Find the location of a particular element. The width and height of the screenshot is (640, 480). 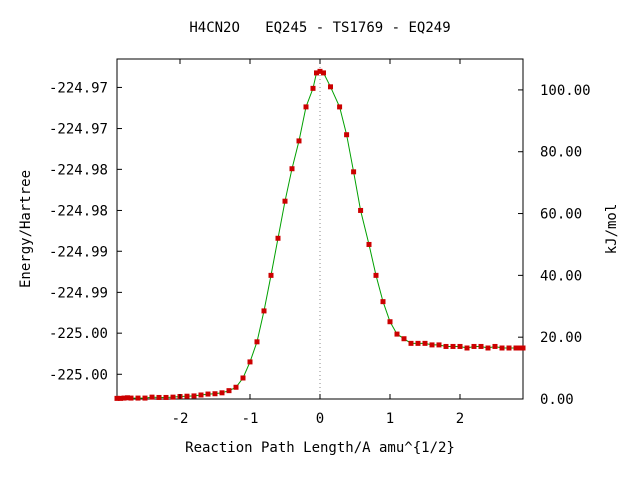

y-axis-label-left: Energy/Hartree is located at coordinates (26, 229).